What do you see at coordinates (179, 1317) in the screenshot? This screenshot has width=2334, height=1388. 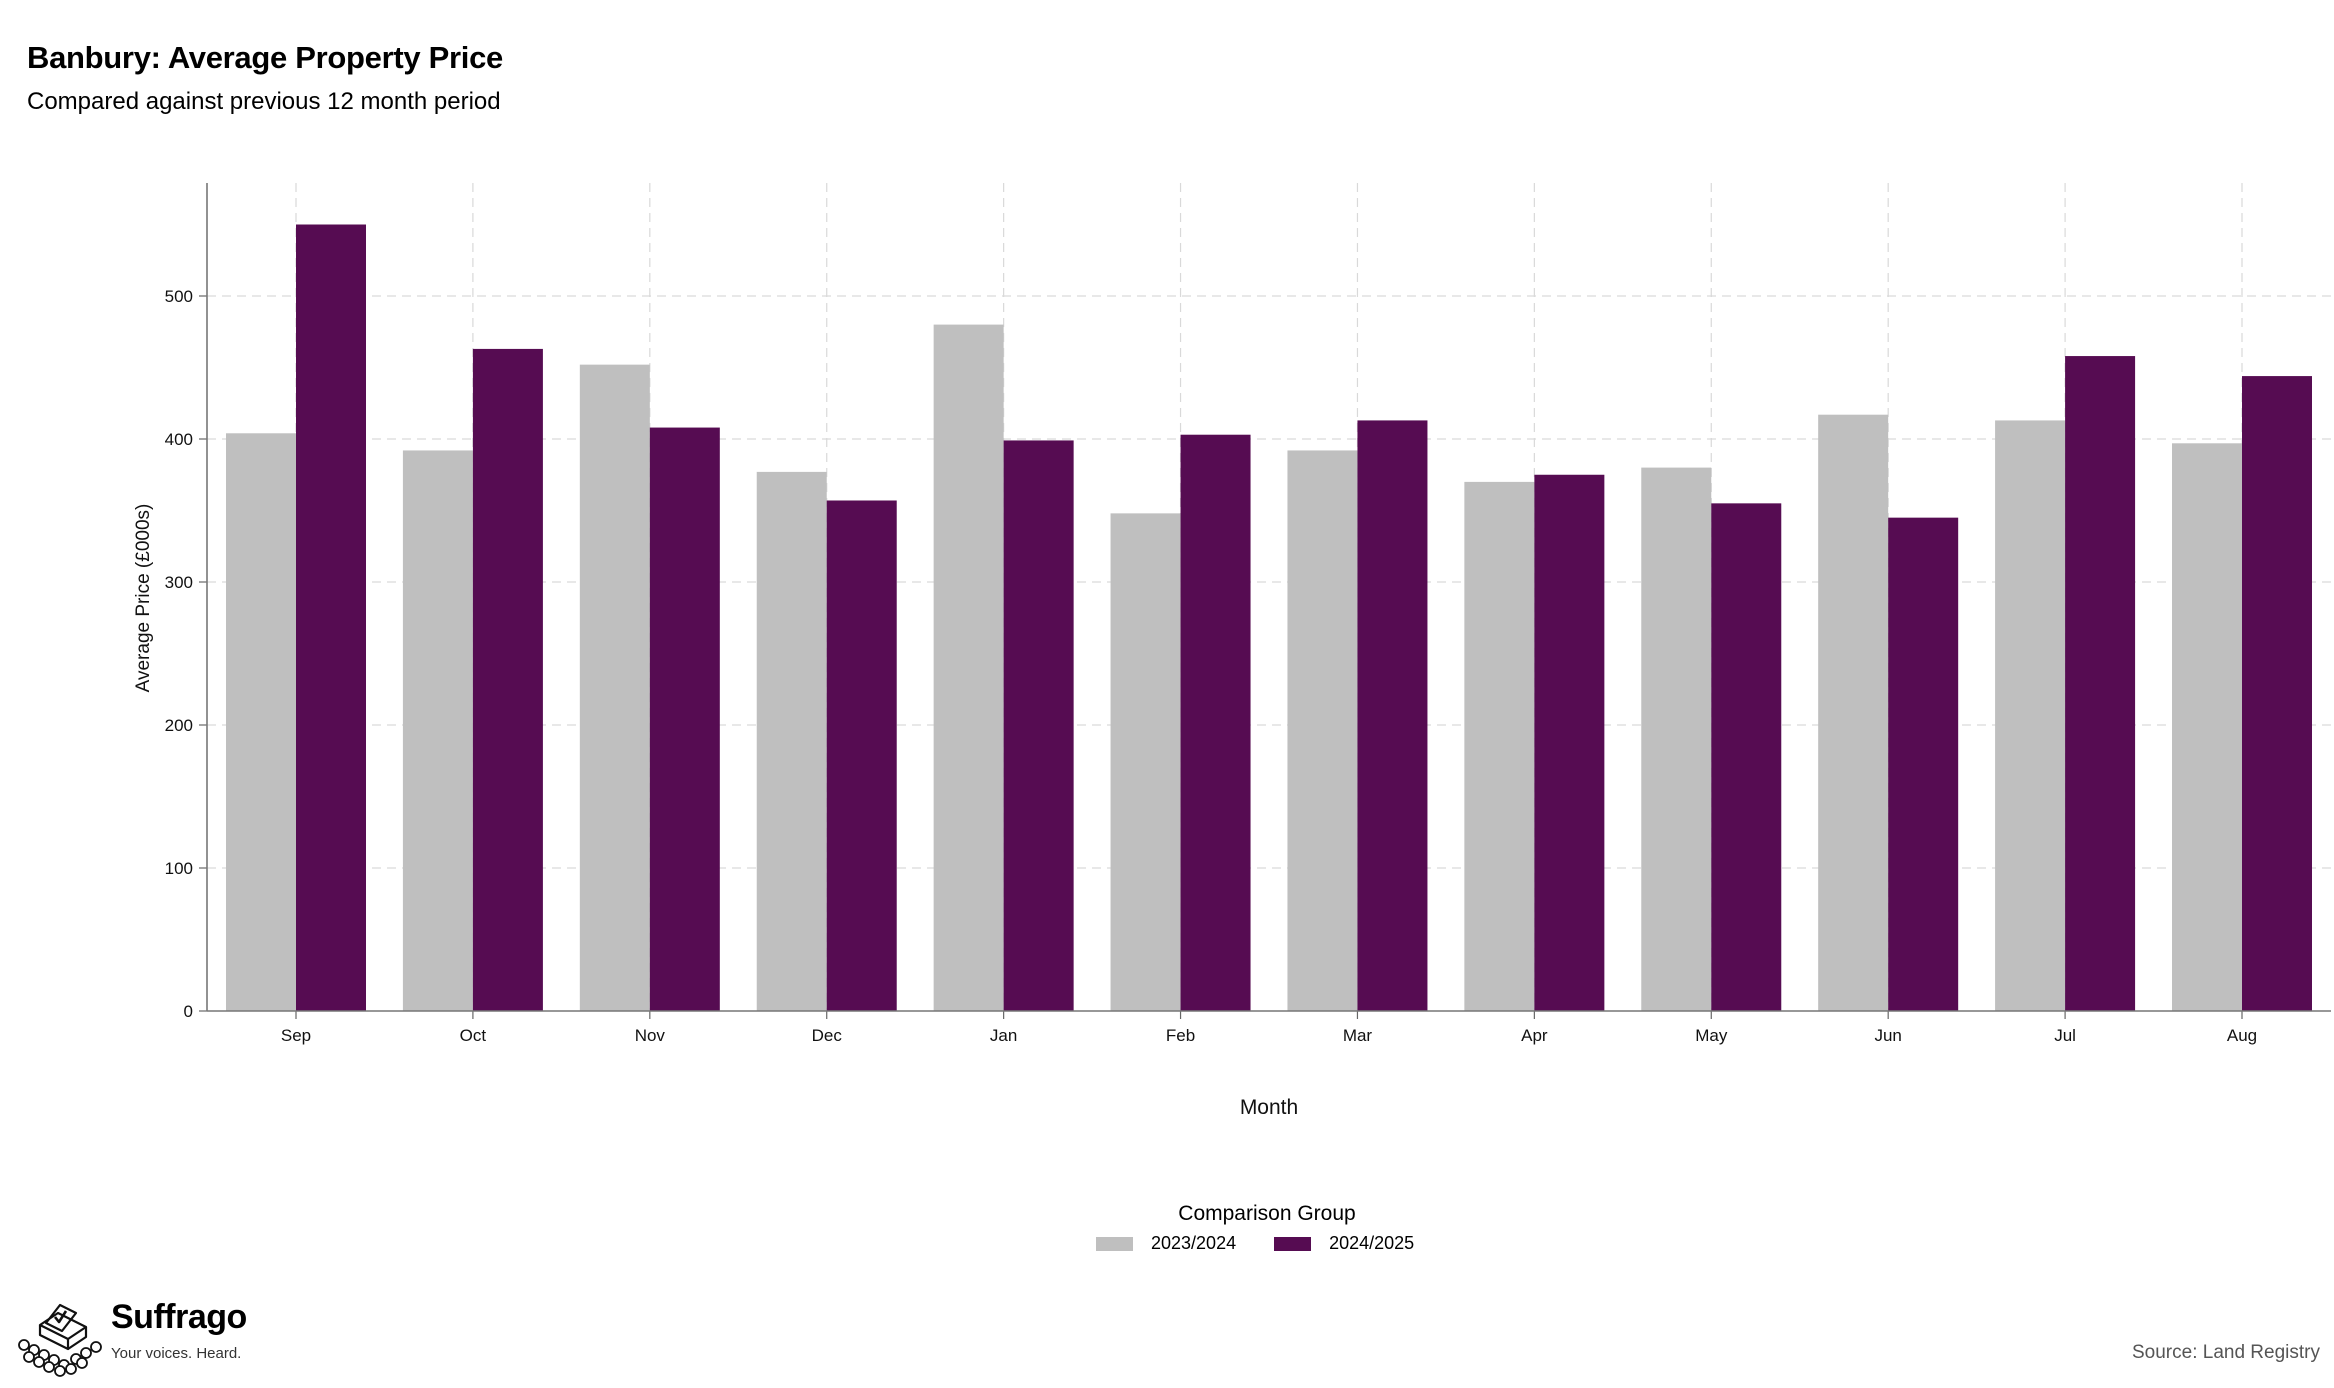 I see `brand-name: Suffrago` at bounding box center [179, 1317].